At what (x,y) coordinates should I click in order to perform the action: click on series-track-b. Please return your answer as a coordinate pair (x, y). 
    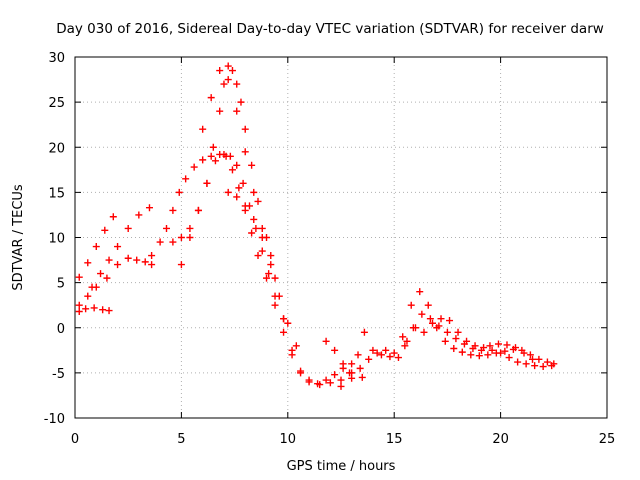
    Looking at the image, I should click on (94, 310).